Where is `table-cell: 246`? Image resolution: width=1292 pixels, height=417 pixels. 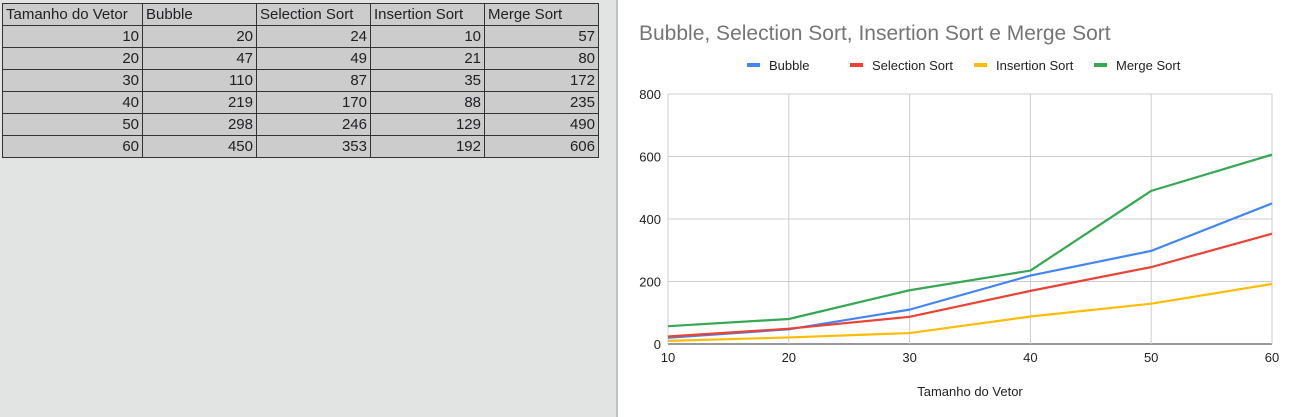
table-cell: 246 is located at coordinates (313, 124).